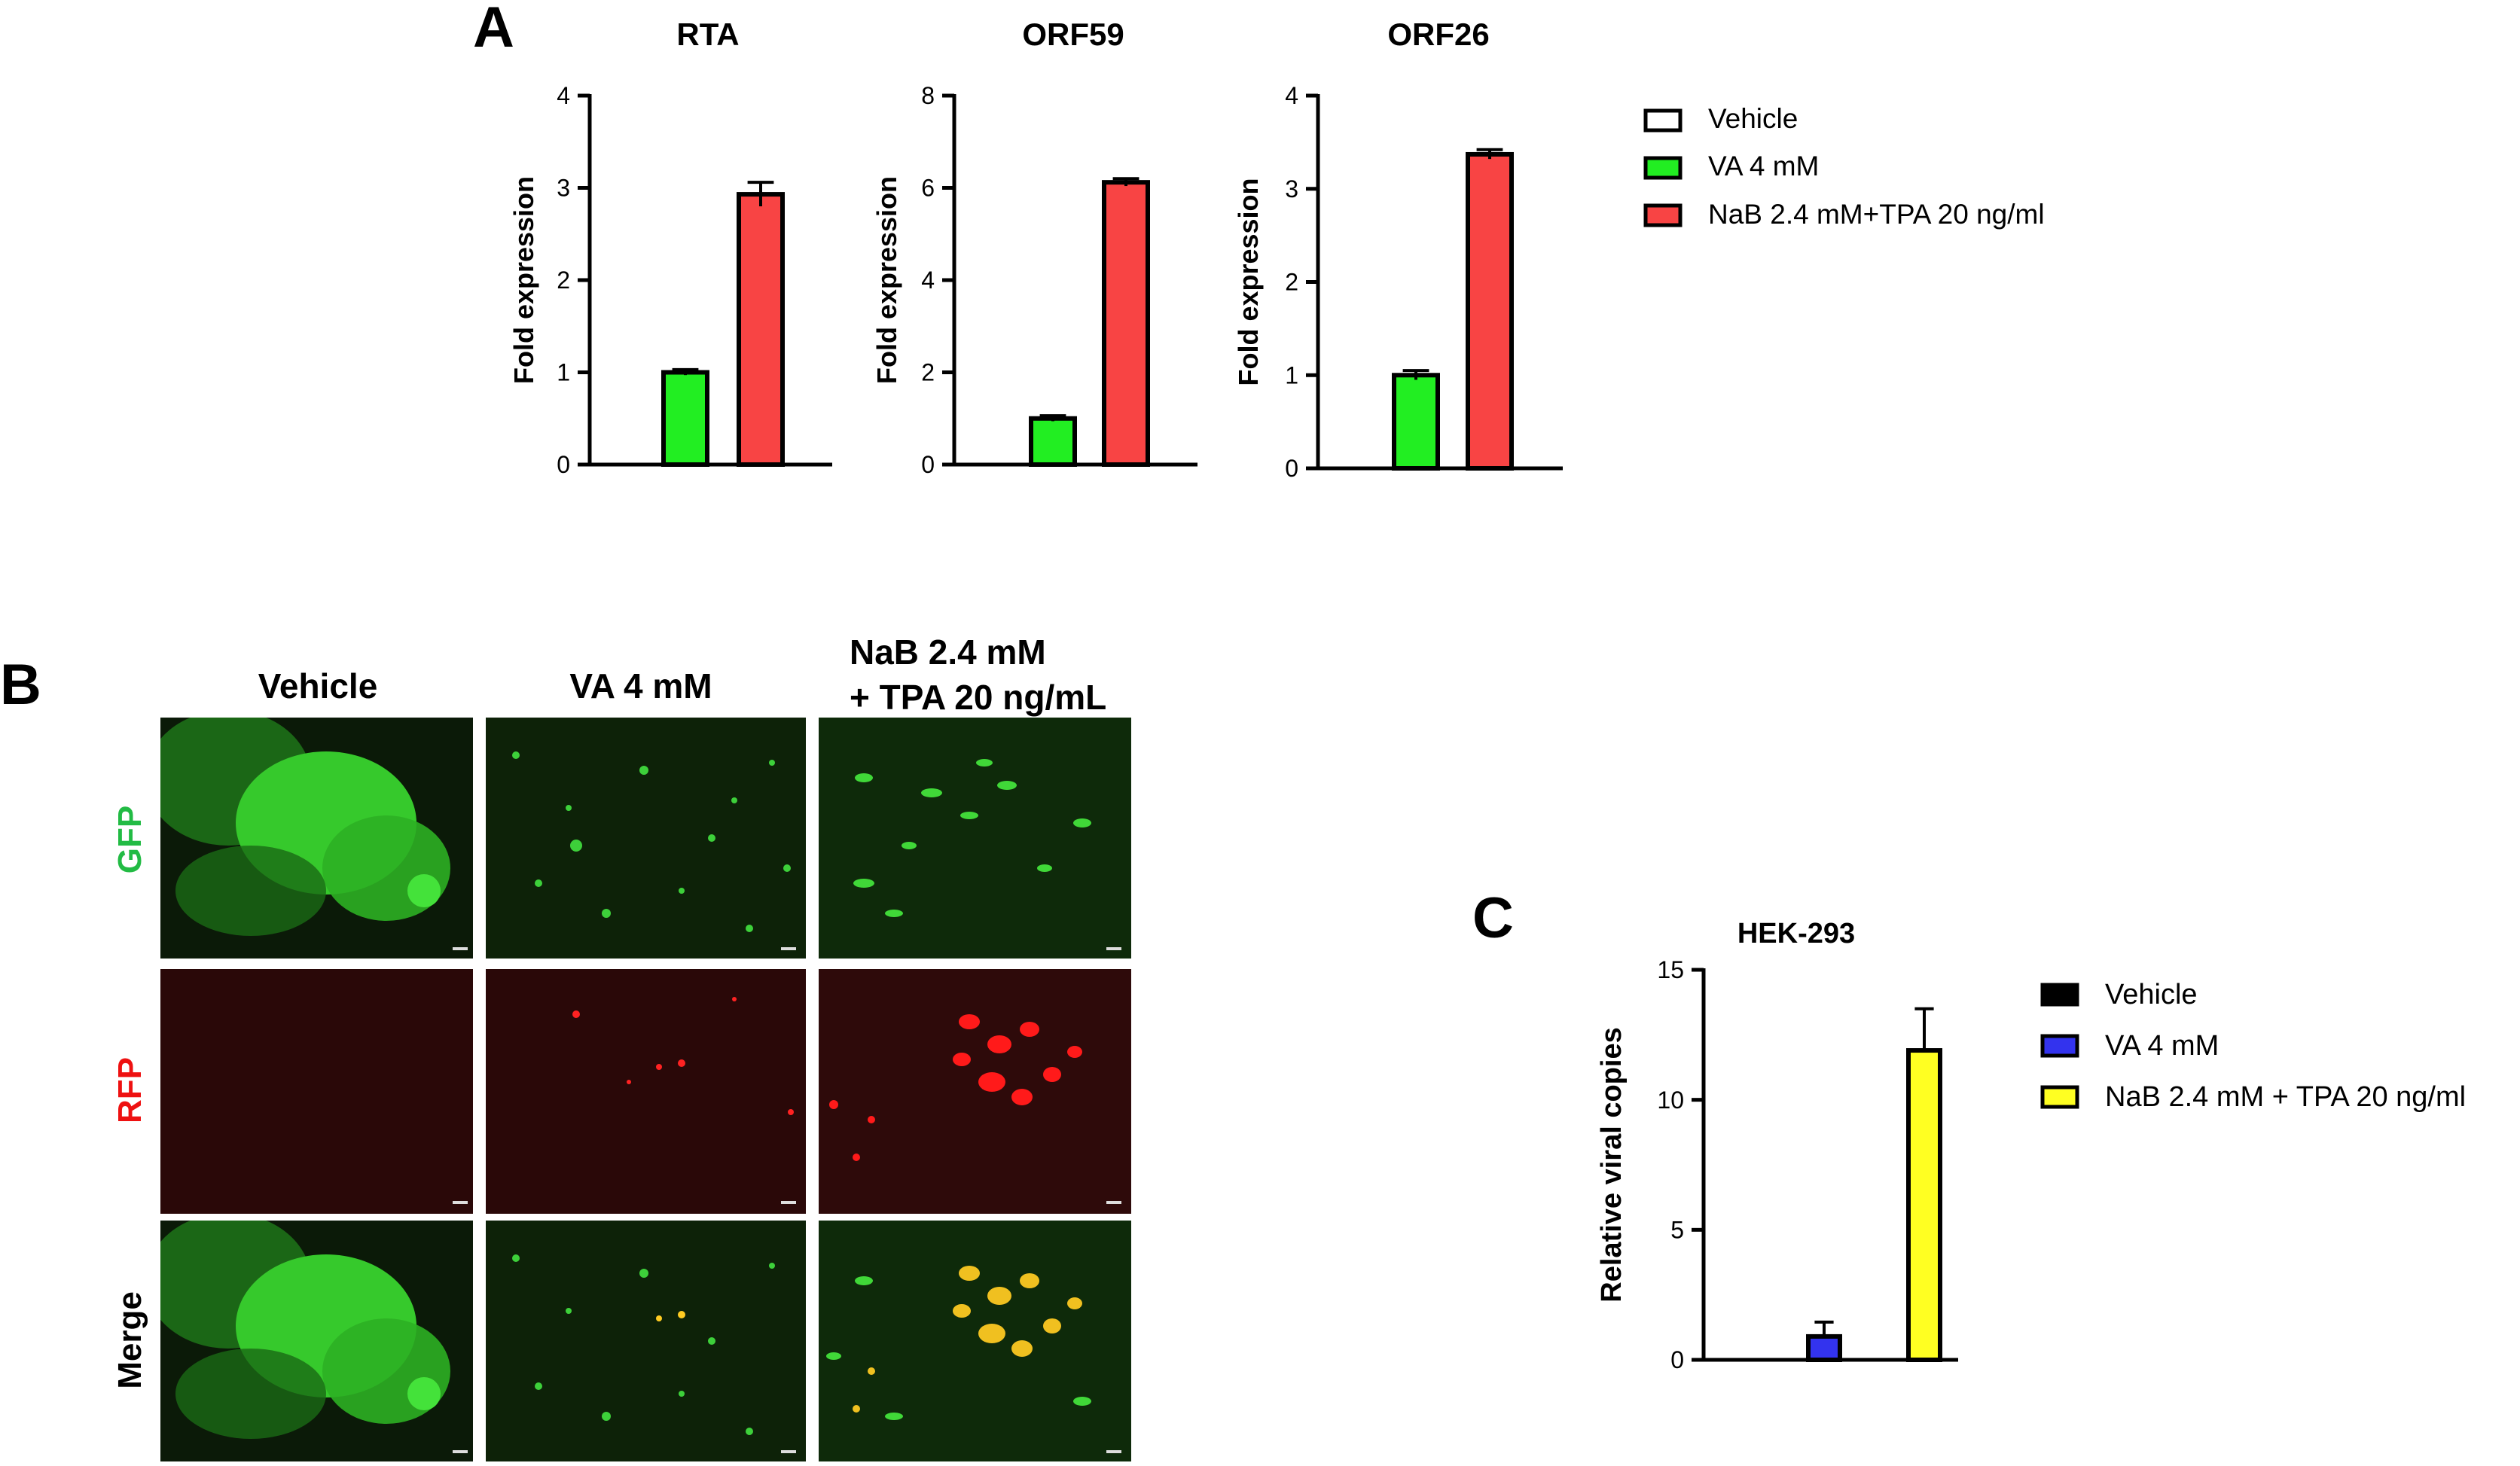  Describe the element at coordinates (563, 372) in the screenshot. I see `y-tick-label-rta-1: 1` at that location.